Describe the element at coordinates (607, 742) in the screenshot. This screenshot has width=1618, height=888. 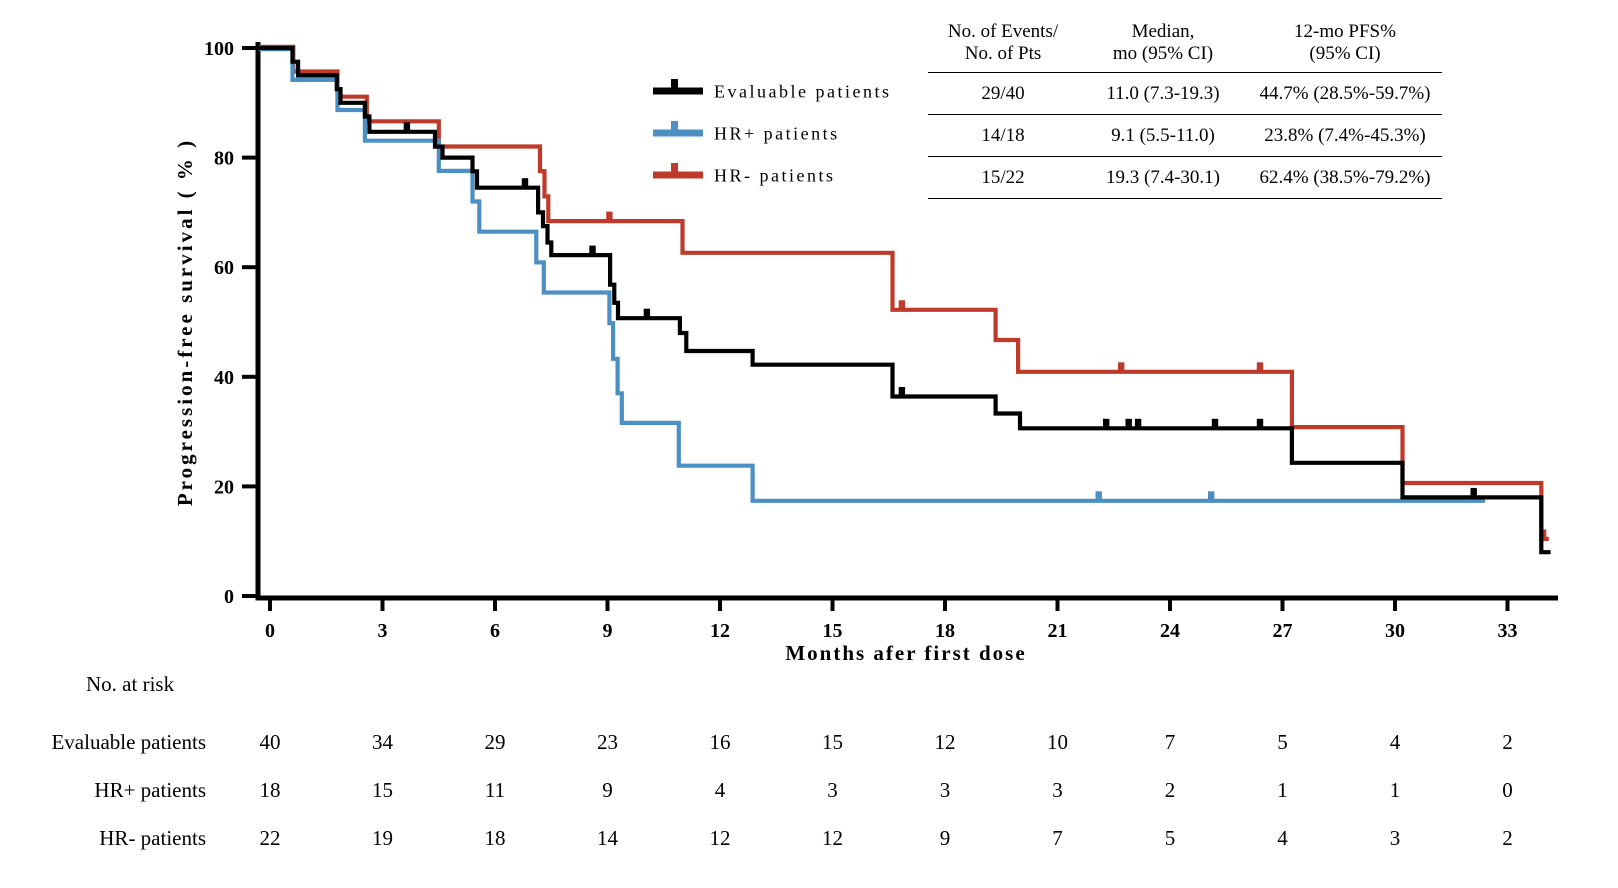
I see `risk-count: 23` at that location.